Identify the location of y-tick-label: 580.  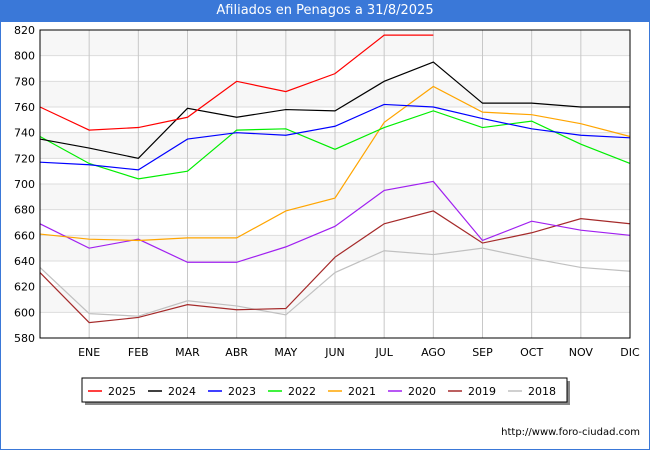
(24, 338).